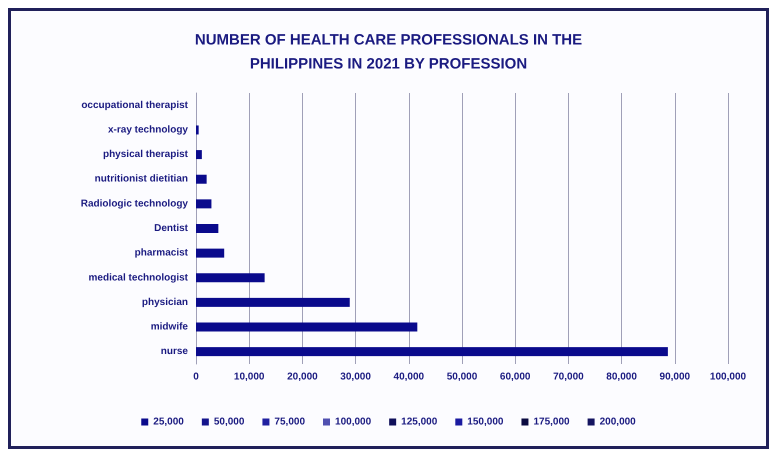 This screenshot has height=457, width=777. Describe the element at coordinates (134, 204) in the screenshot. I see `y-tick-label: Radiologic technology` at that location.